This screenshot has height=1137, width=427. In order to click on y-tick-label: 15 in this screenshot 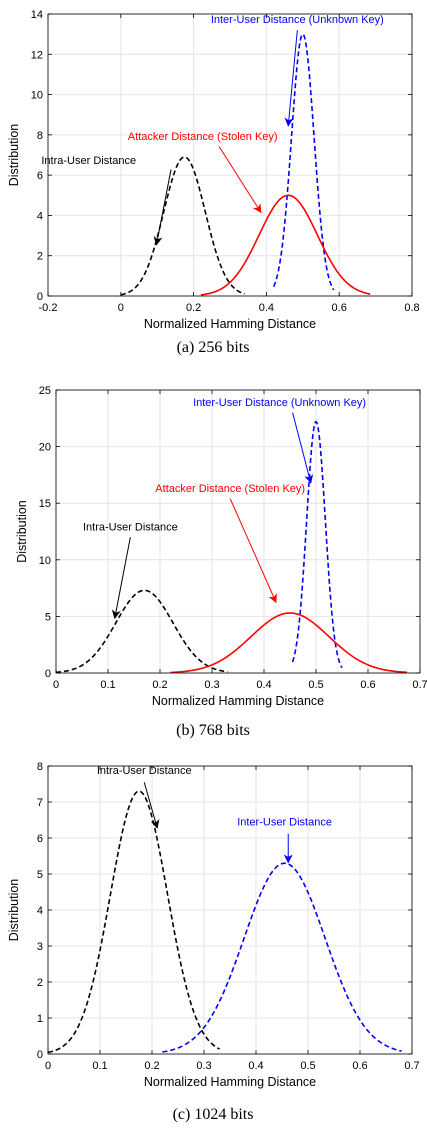, I will do `click(45, 504)`.